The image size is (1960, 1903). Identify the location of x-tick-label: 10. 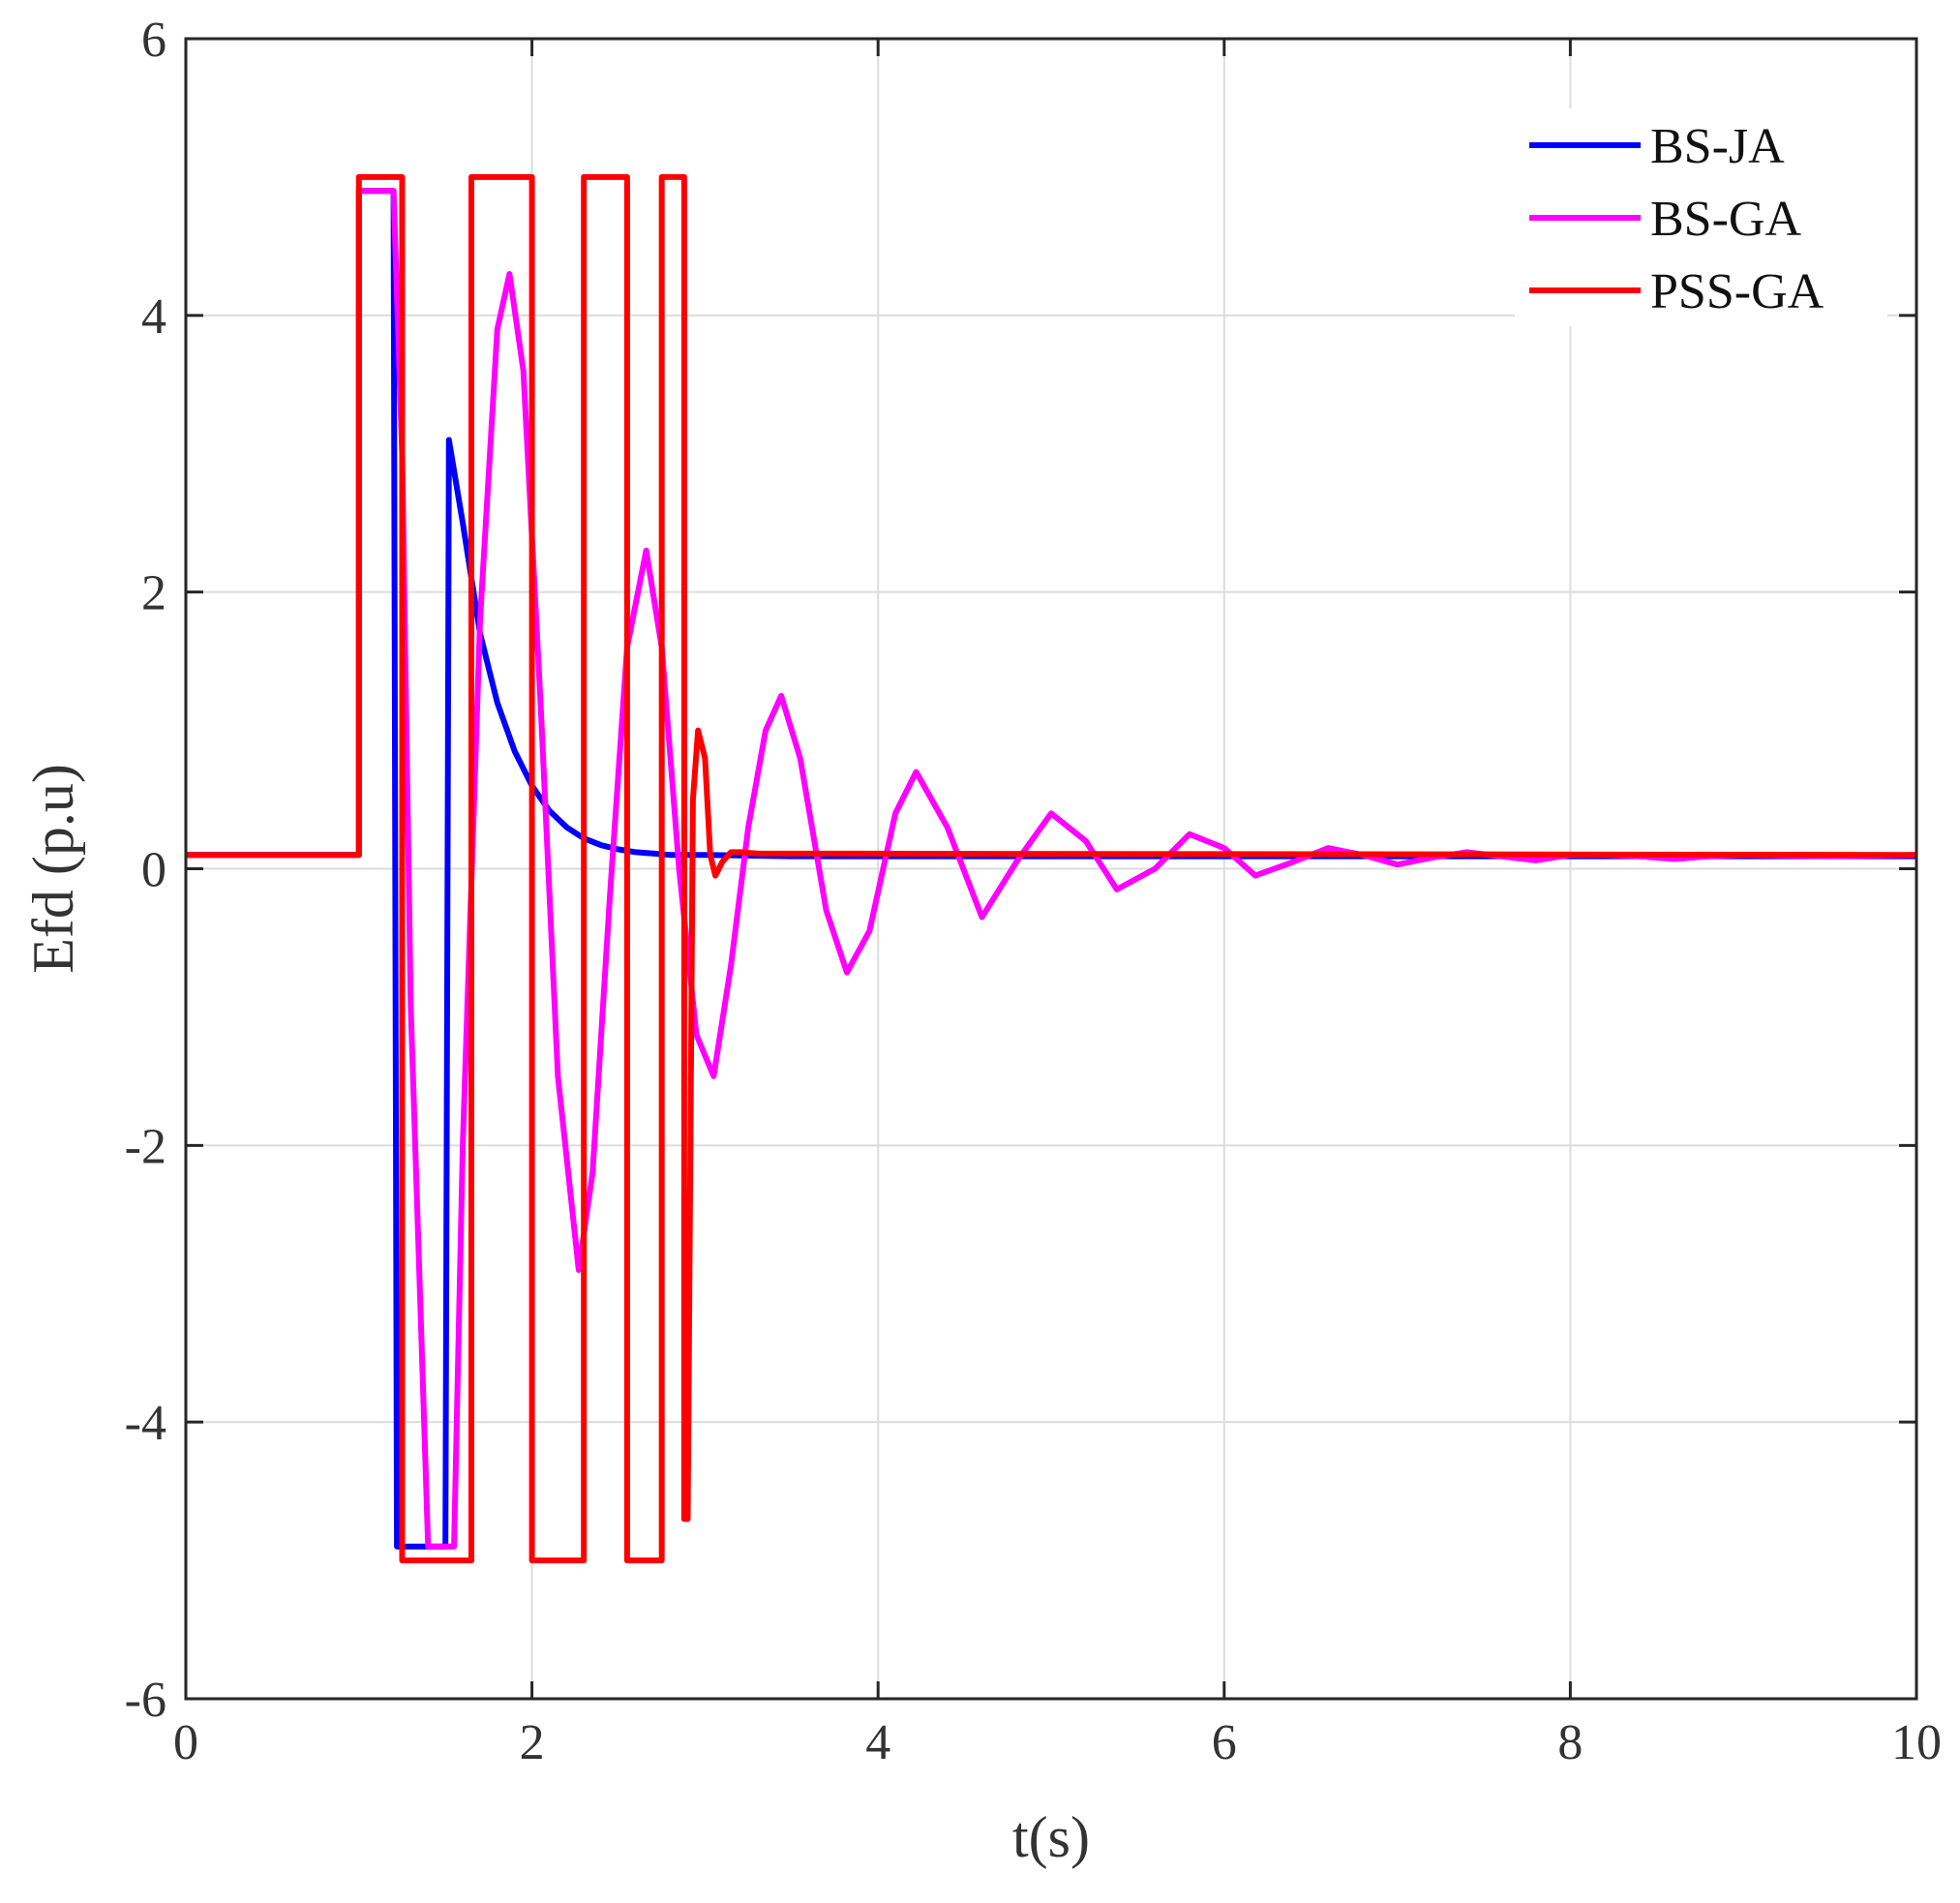
(1916, 1742).